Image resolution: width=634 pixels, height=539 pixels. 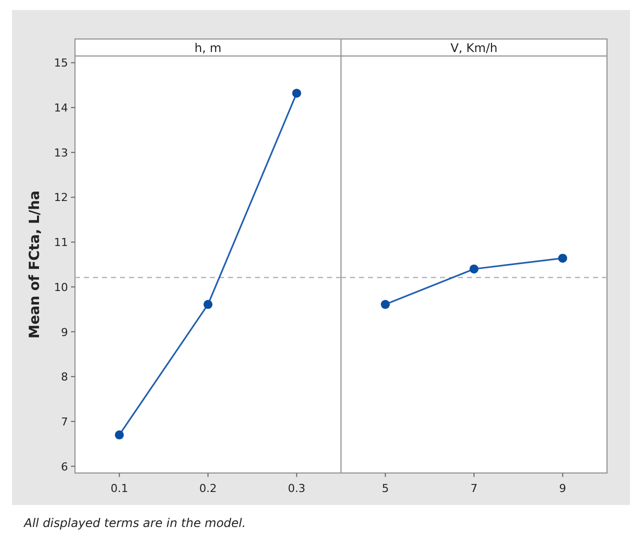 I want to click on y-tick-label: 9, so click(x=64, y=332).